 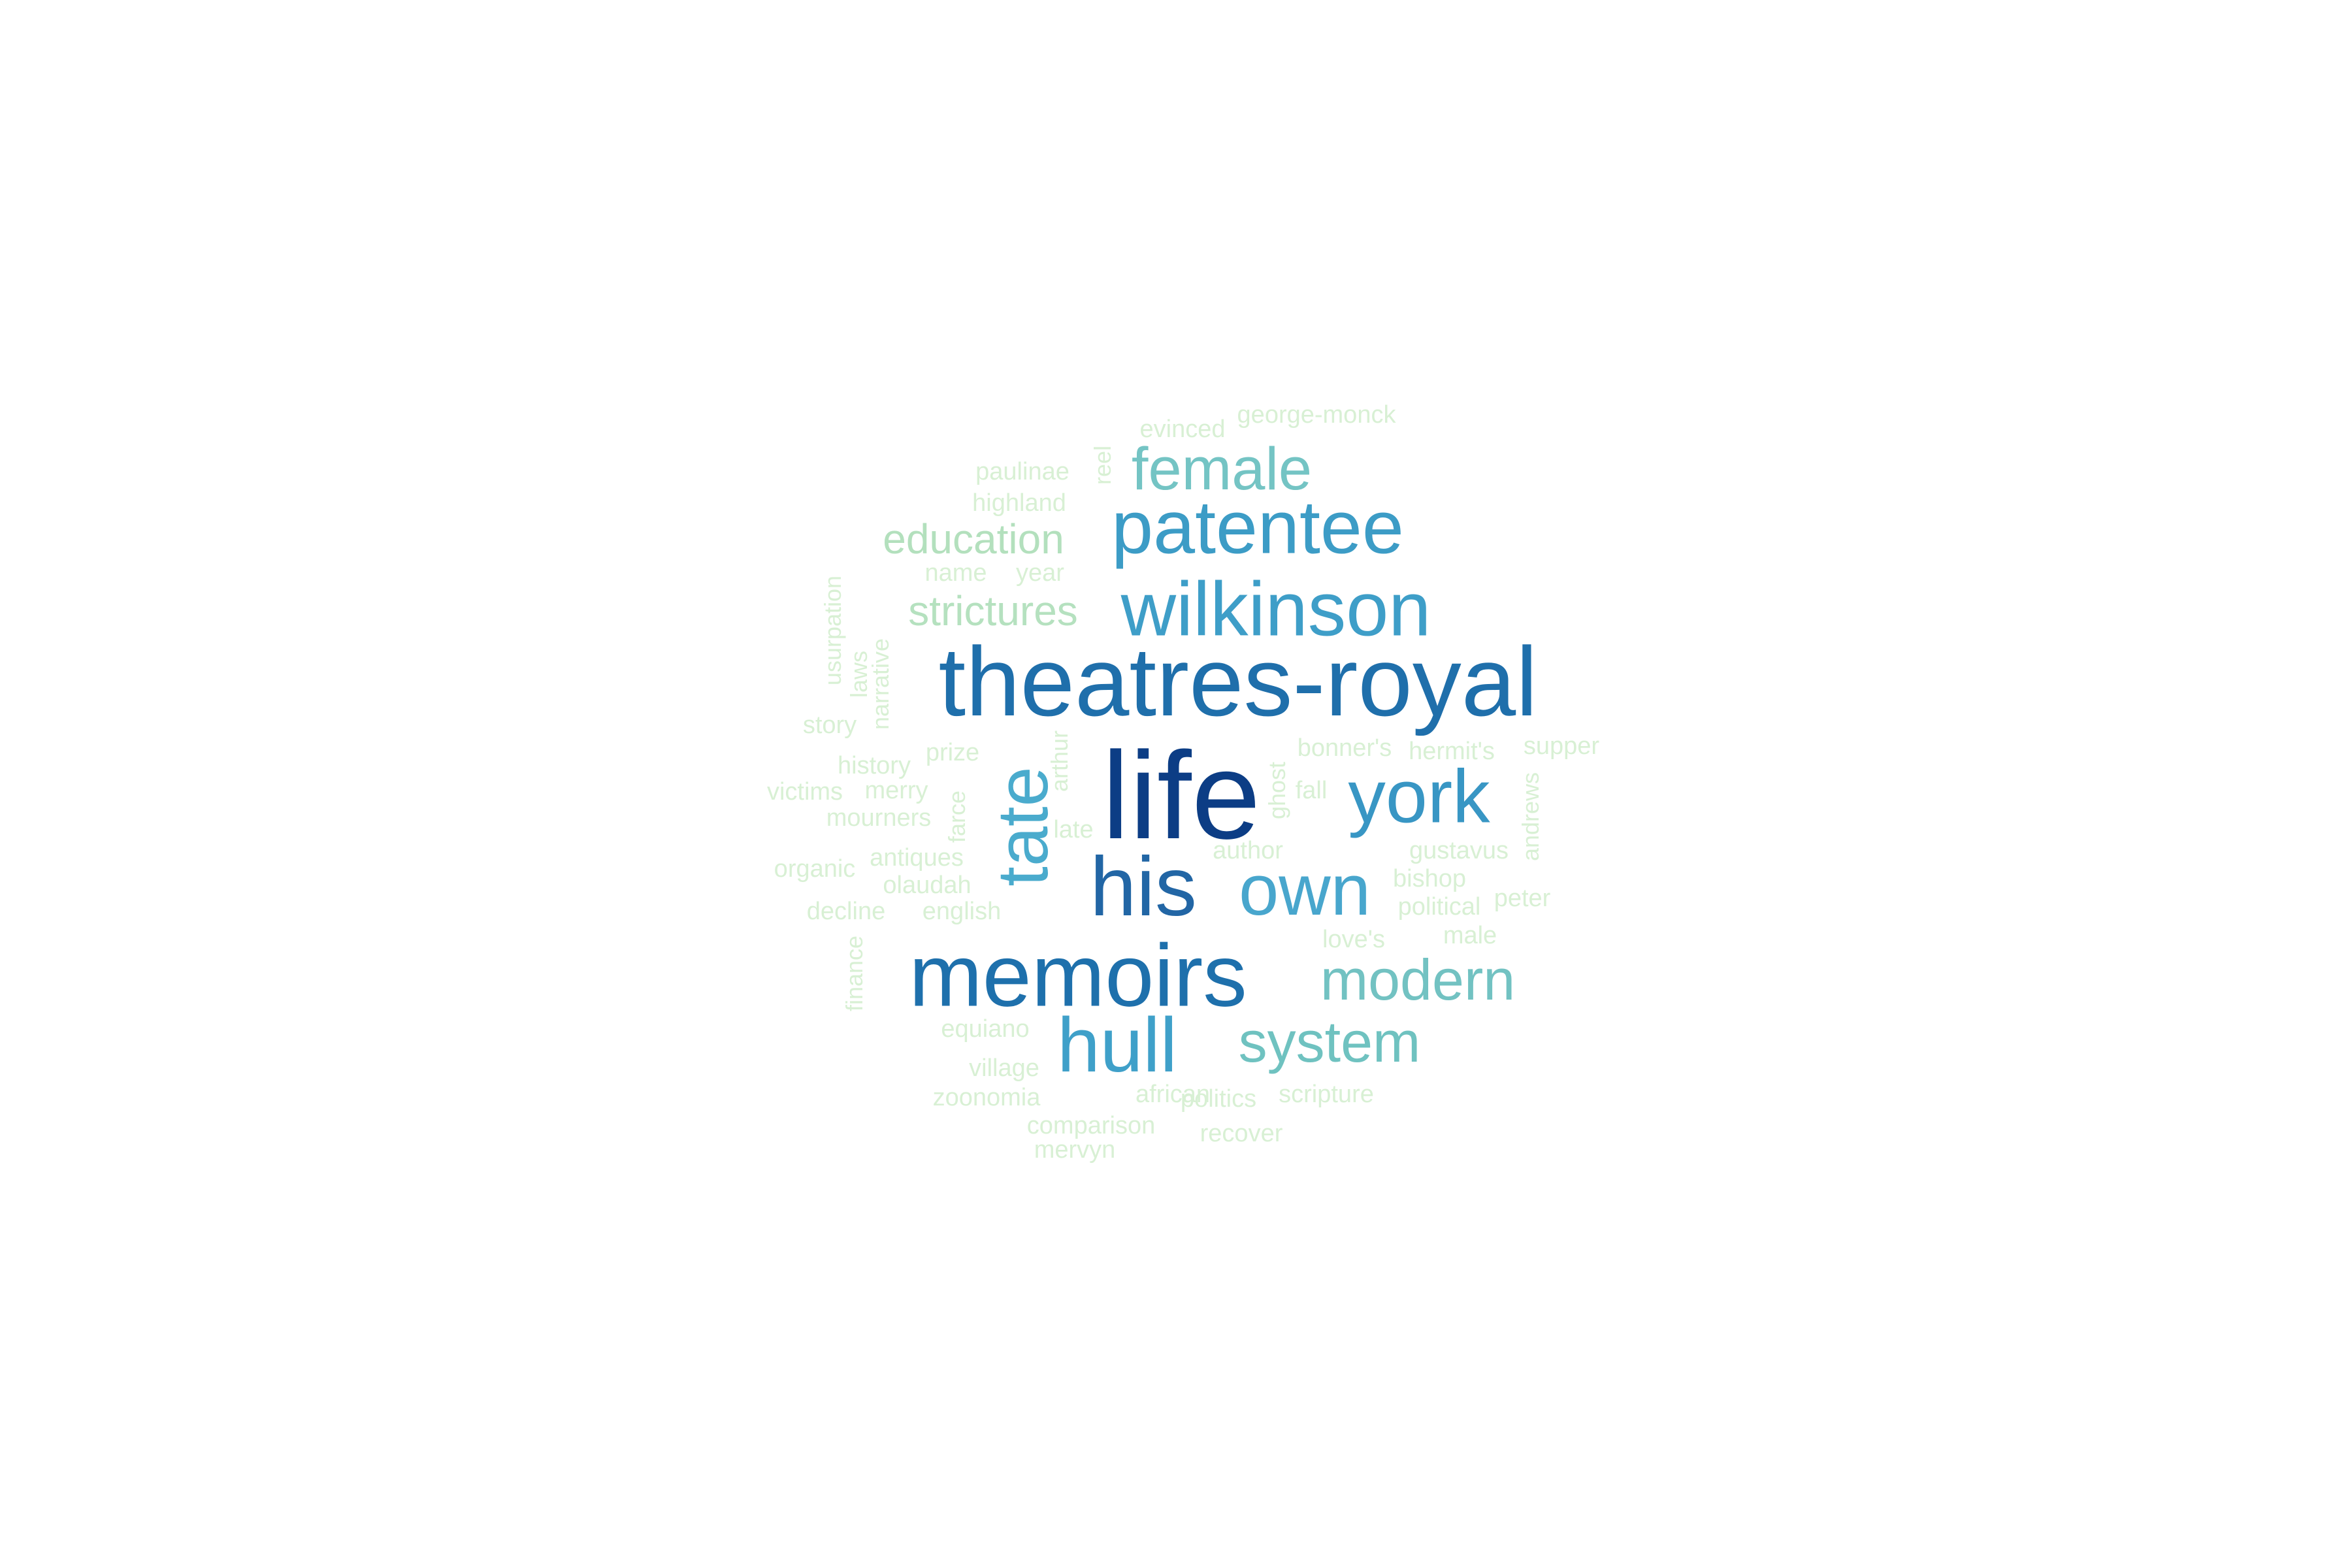 What do you see at coordinates (952, 752) in the screenshot?
I see `cloud-word-prize: prize` at bounding box center [952, 752].